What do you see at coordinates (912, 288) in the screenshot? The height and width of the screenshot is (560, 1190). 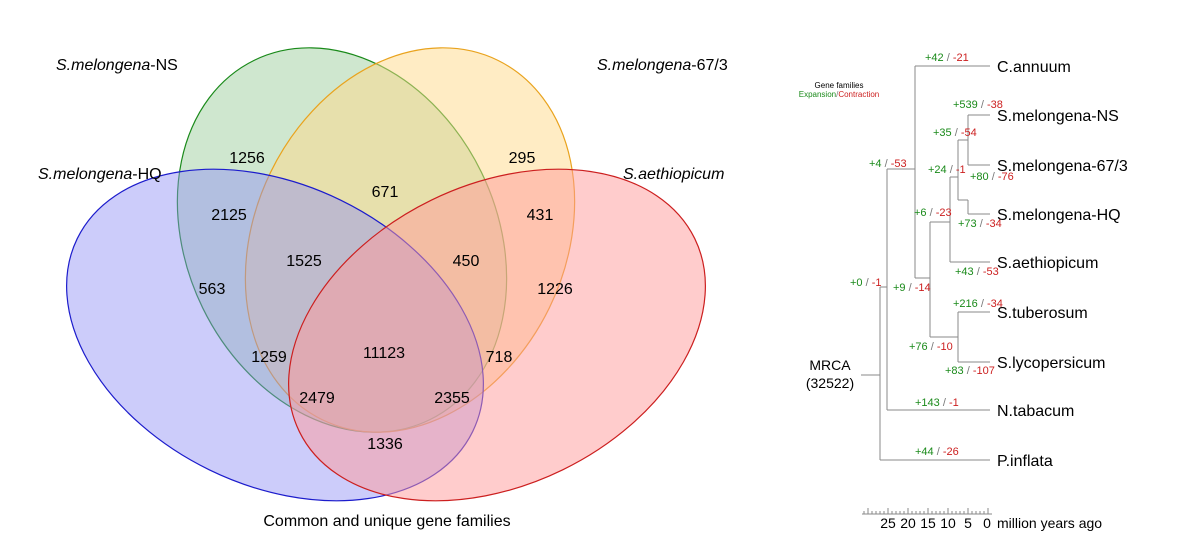 I see `event-solanum-clade: +9 / -14` at bounding box center [912, 288].